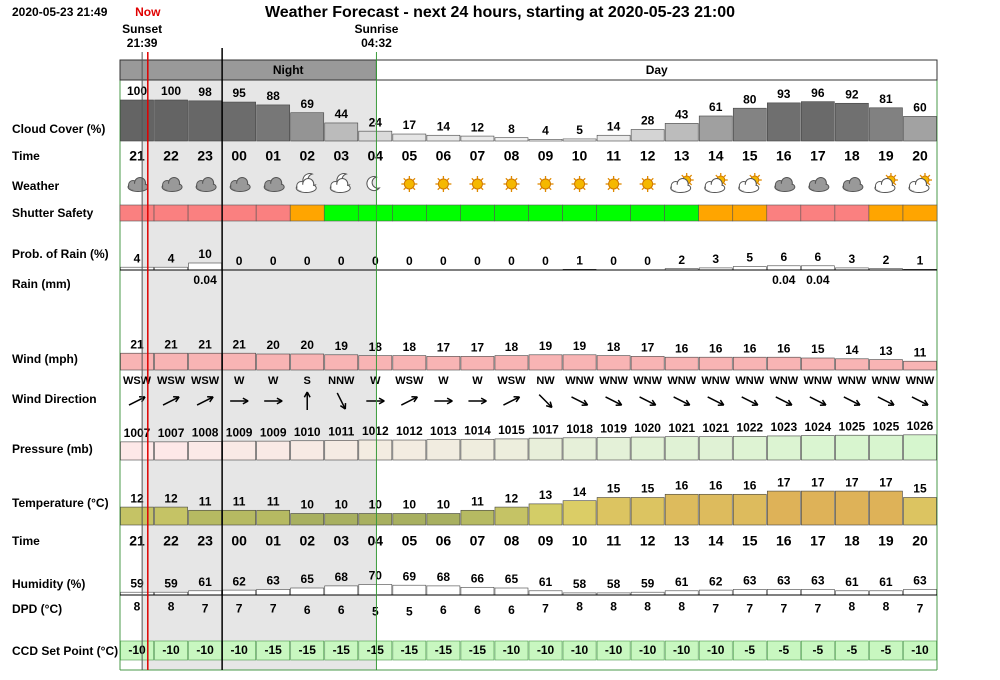  Describe the element at coordinates (614, 584) in the screenshot. I see `humidity-label: 58` at that location.